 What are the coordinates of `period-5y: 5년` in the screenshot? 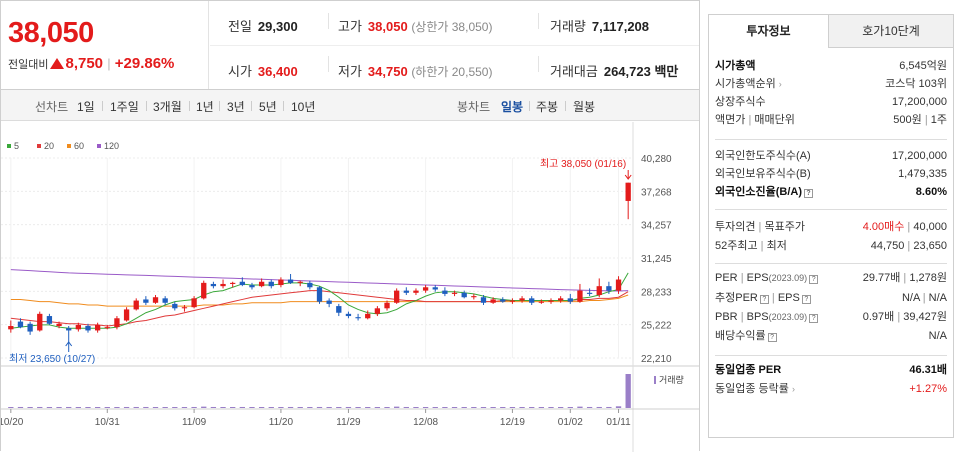 It's located at (268, 107).